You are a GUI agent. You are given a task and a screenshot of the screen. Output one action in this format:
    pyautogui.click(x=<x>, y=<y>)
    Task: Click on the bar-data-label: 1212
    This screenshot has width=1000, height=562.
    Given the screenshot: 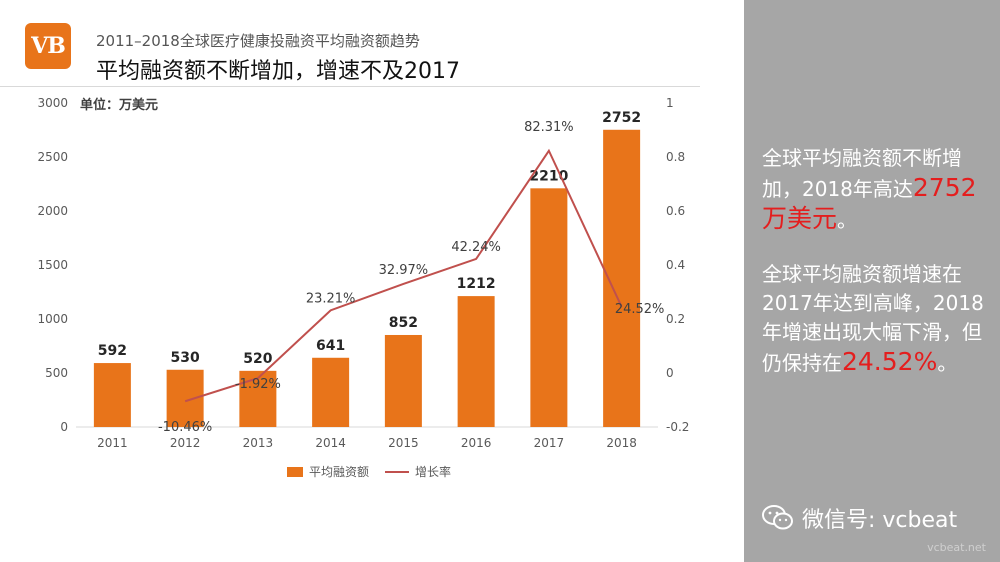 What is the action you would take?
    pyautogui.click(x=476, y=284)
    